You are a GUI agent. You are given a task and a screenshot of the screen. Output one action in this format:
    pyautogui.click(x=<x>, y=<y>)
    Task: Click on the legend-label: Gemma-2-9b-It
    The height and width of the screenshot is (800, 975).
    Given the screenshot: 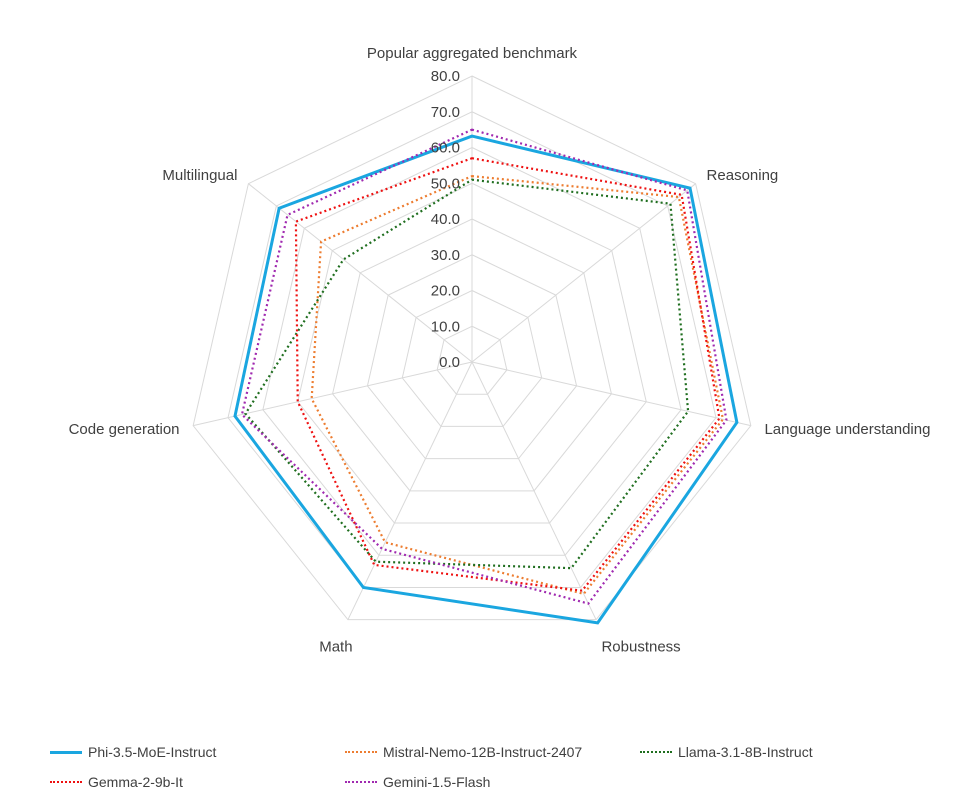 What is the action you would take?
    pyautogui.click(x=135, y=782)
    